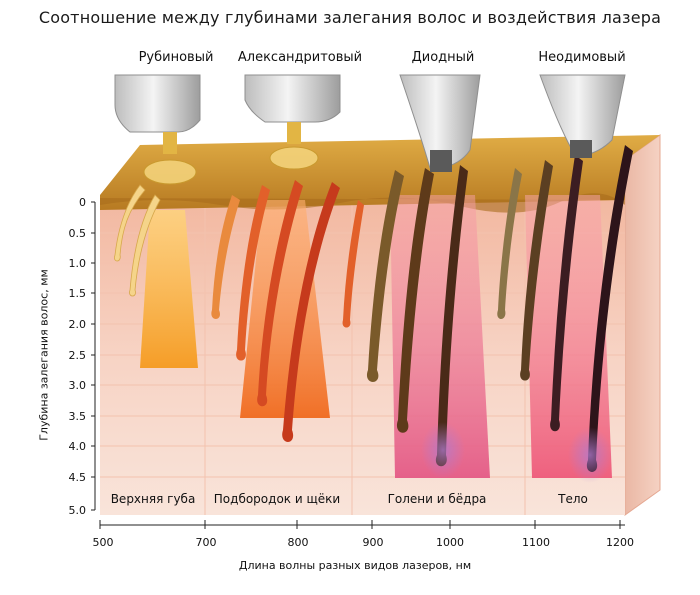 This screenshot has width=700, height=595. Describe the element at coordinates (78, 416) in the screenshot. I see `y-tick: 3.5` at that location.